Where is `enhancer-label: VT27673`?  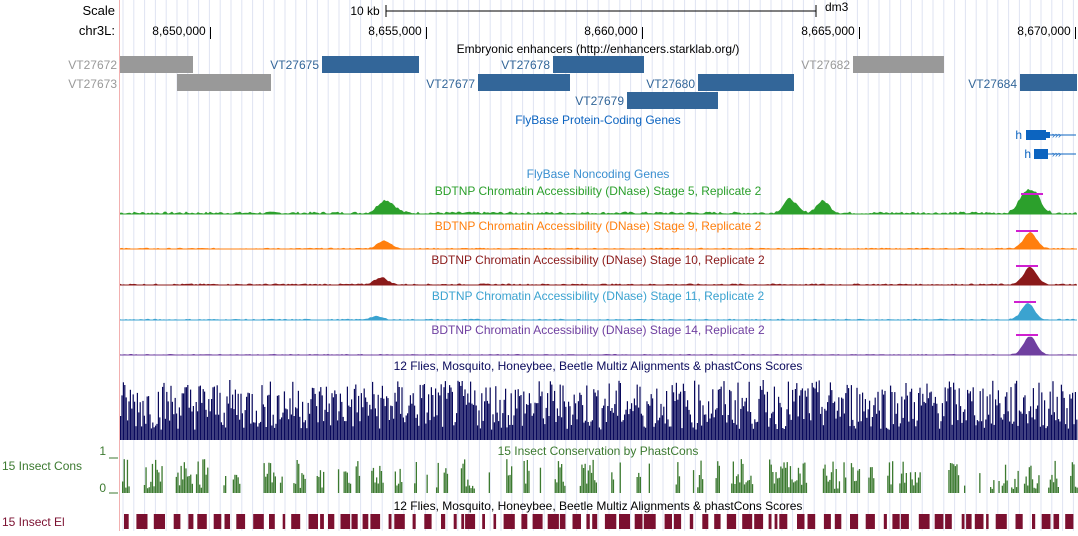
enhancer-label: VT27673 is located at coordinates (92, 84).